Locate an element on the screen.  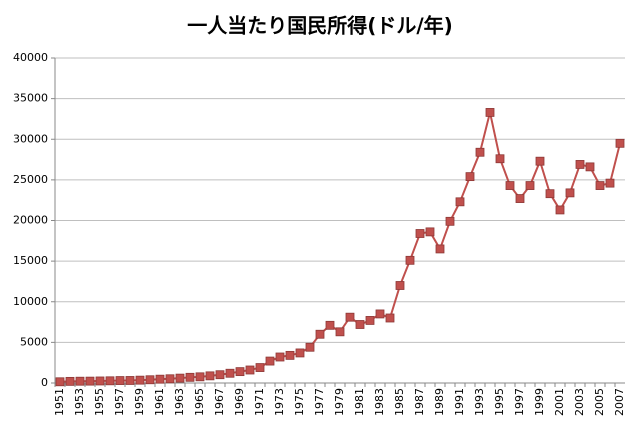
x-tick-label: 2001 is located at coordinates (559, 402).